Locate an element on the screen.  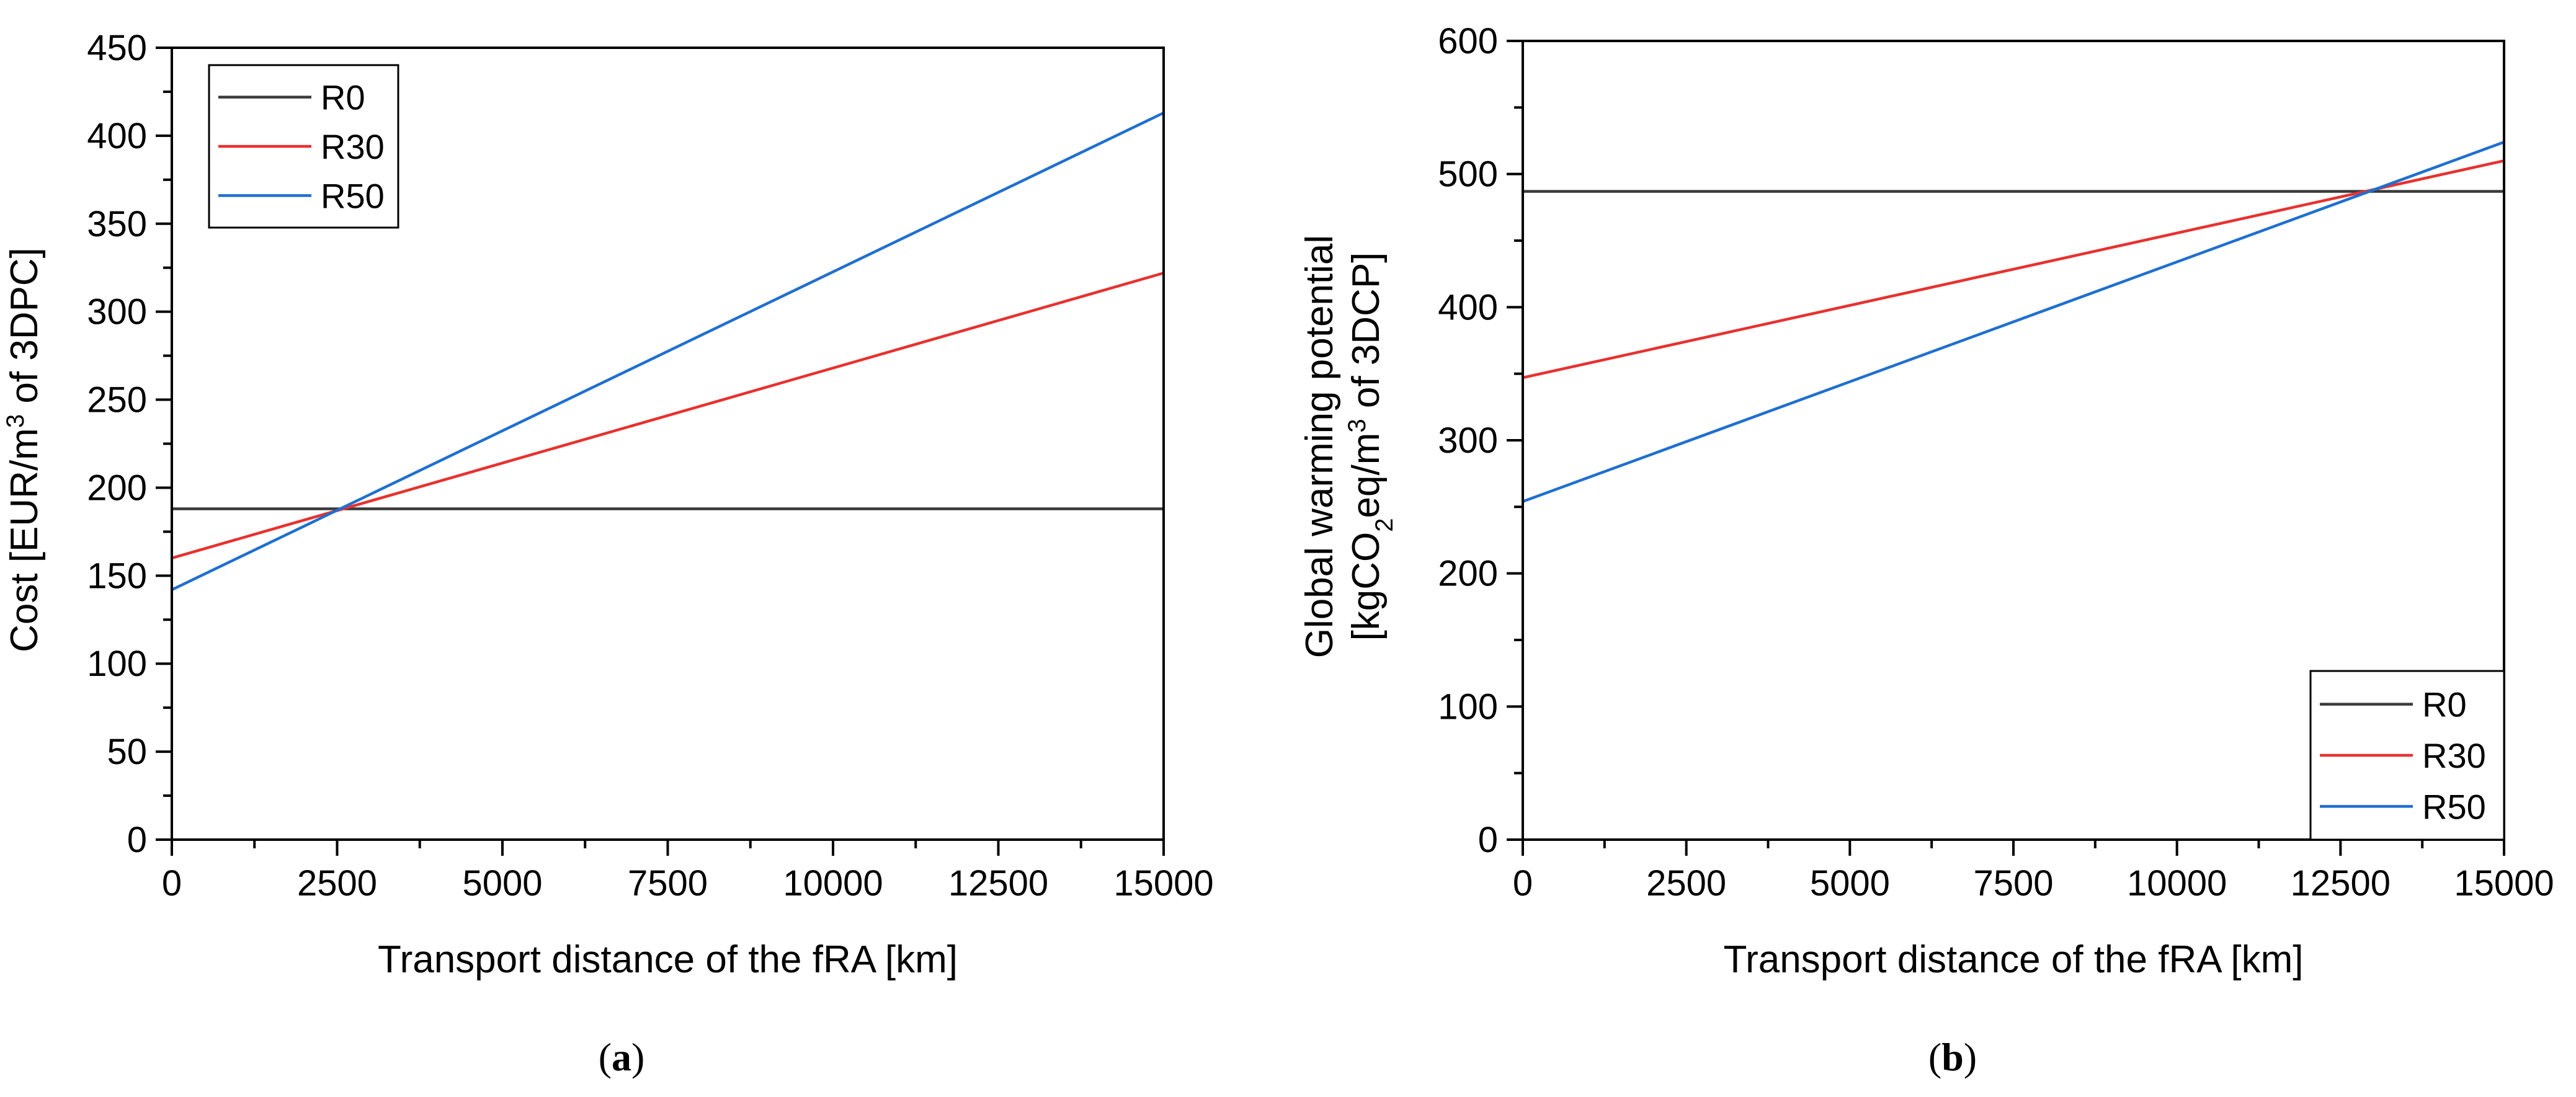
panel-label-letter: b is located at coordinates (1952, 1057).